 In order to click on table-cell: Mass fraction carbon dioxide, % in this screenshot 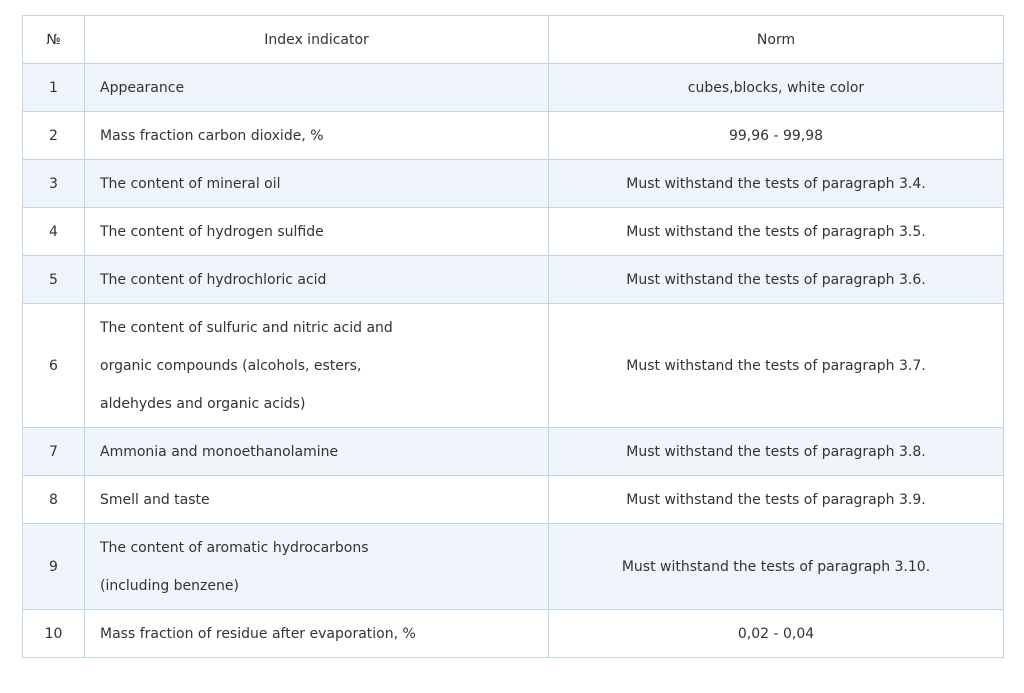, I will do `click(316, 135)`.